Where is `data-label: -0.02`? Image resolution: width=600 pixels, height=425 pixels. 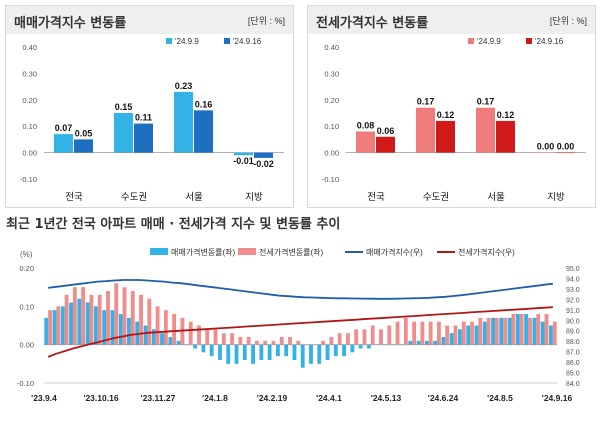
data-label: -0.02 is located at coordinates (263, 164).